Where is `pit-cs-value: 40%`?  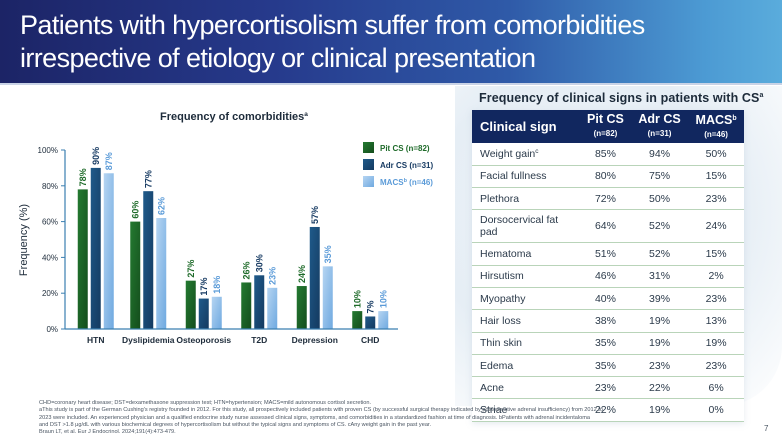
pit-cs-value: 40% is located at coordinates (605, 299).